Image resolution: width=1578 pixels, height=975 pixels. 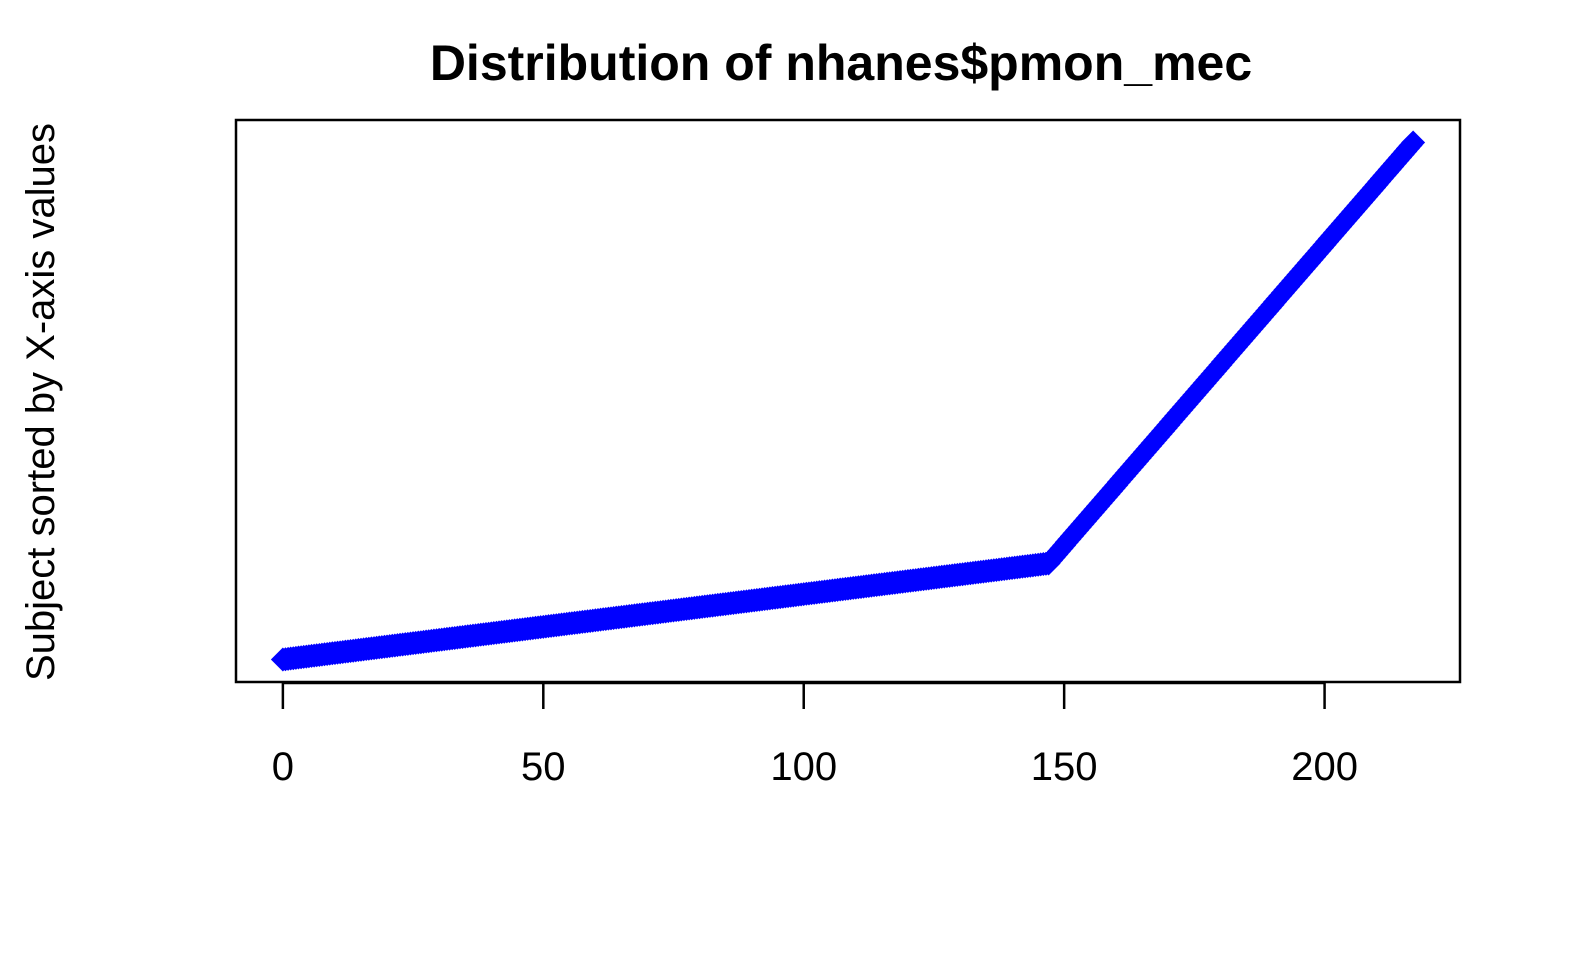 I want to click on x-tick-label: 50, so click(x=543, y=767).